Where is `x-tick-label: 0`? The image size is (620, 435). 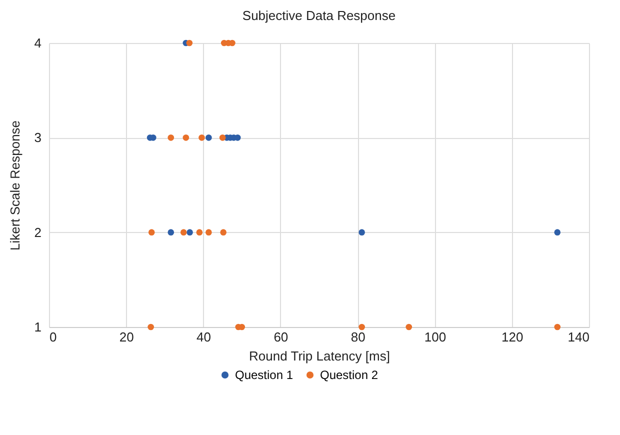
x-tick-label: 0 is located at coordinates (53, 337).